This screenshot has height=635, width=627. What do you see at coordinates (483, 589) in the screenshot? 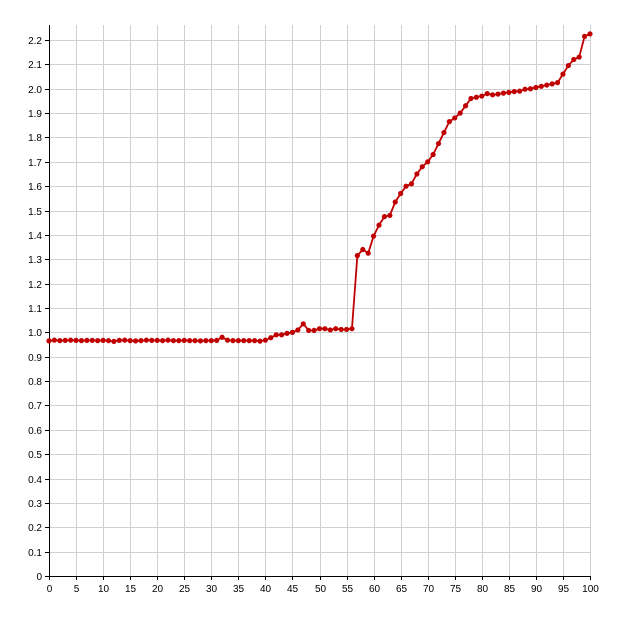
I see `x-tick-label: 80` at bounding box center [483, 589].